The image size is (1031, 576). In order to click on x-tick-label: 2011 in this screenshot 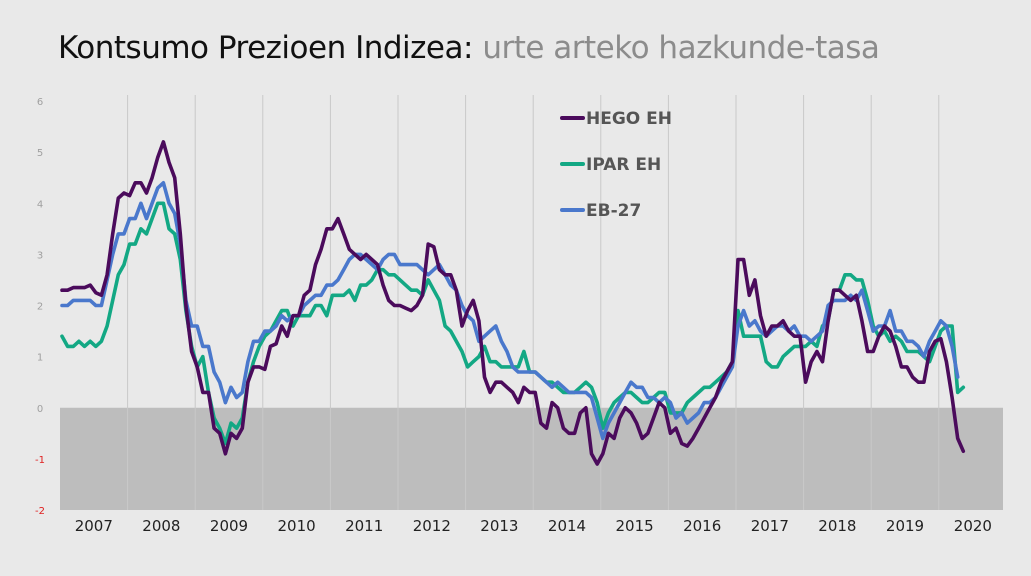, I will do `click(364, 526)`.